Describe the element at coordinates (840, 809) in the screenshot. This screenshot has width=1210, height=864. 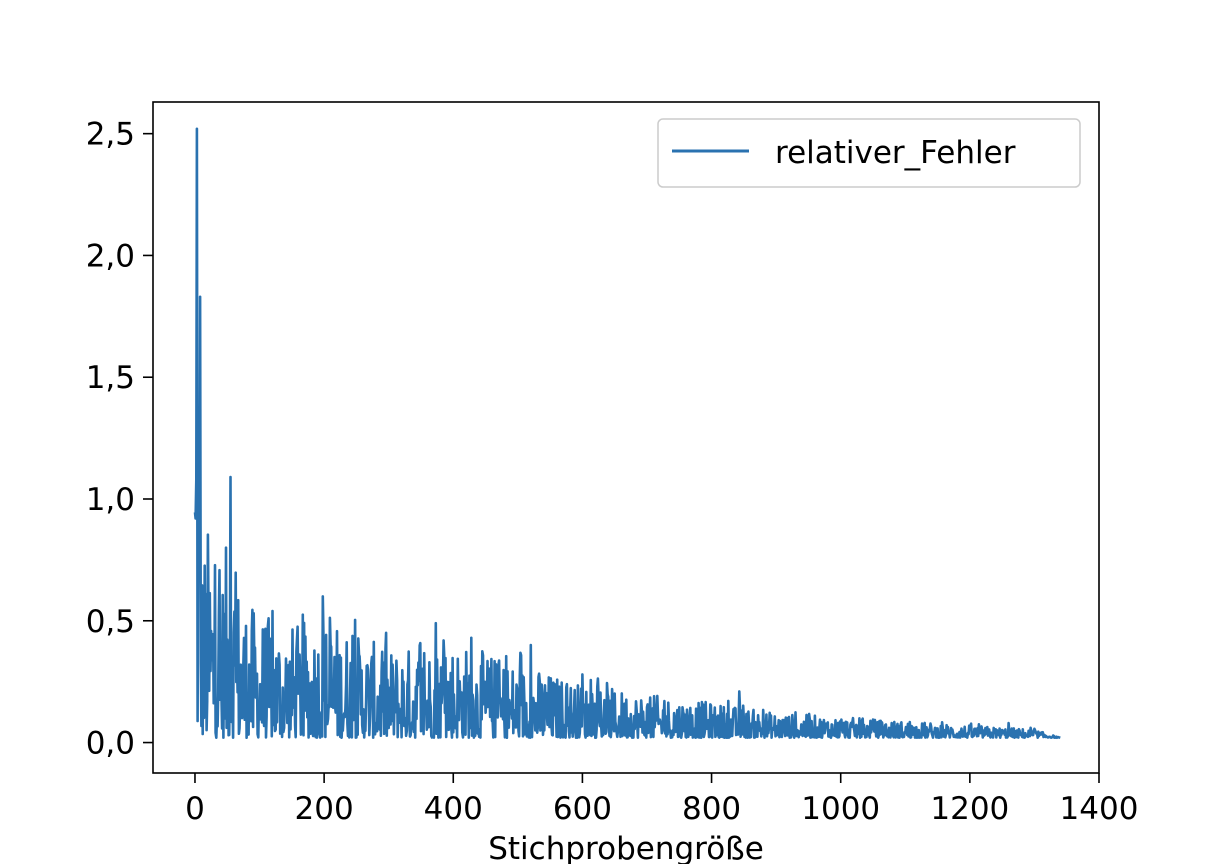
I see `x-tick-label: 1000` at that location.